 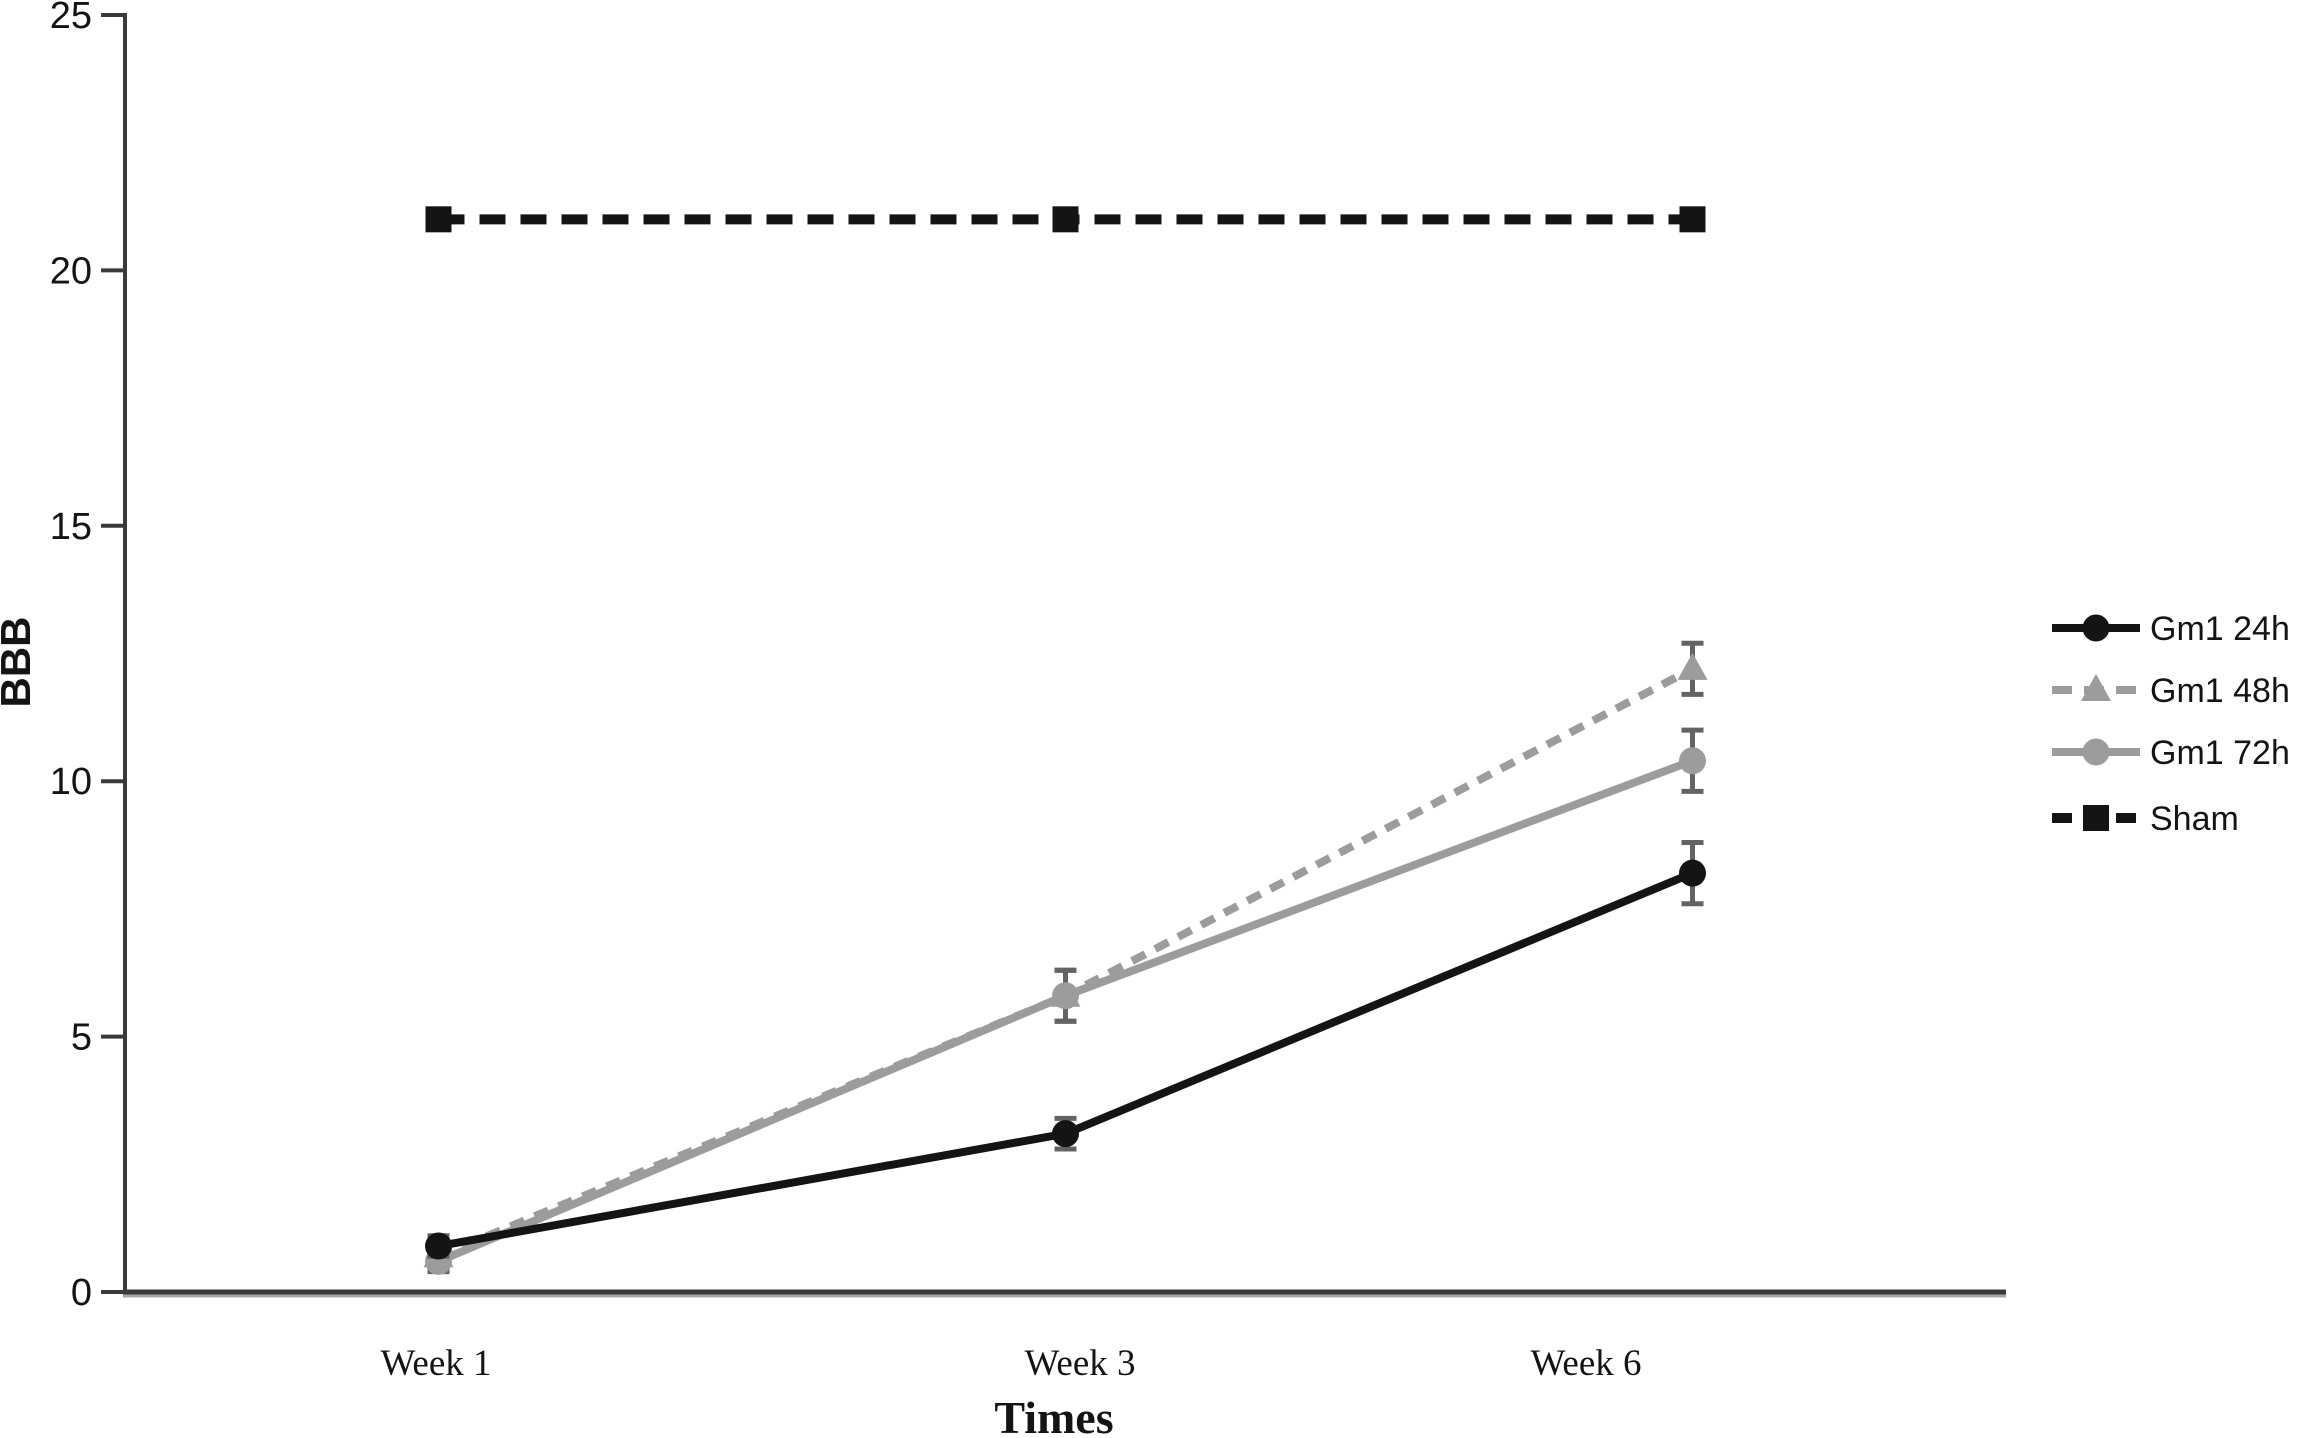 I want to click on legend-sham-square-marker, so click(x=2096, y=818).